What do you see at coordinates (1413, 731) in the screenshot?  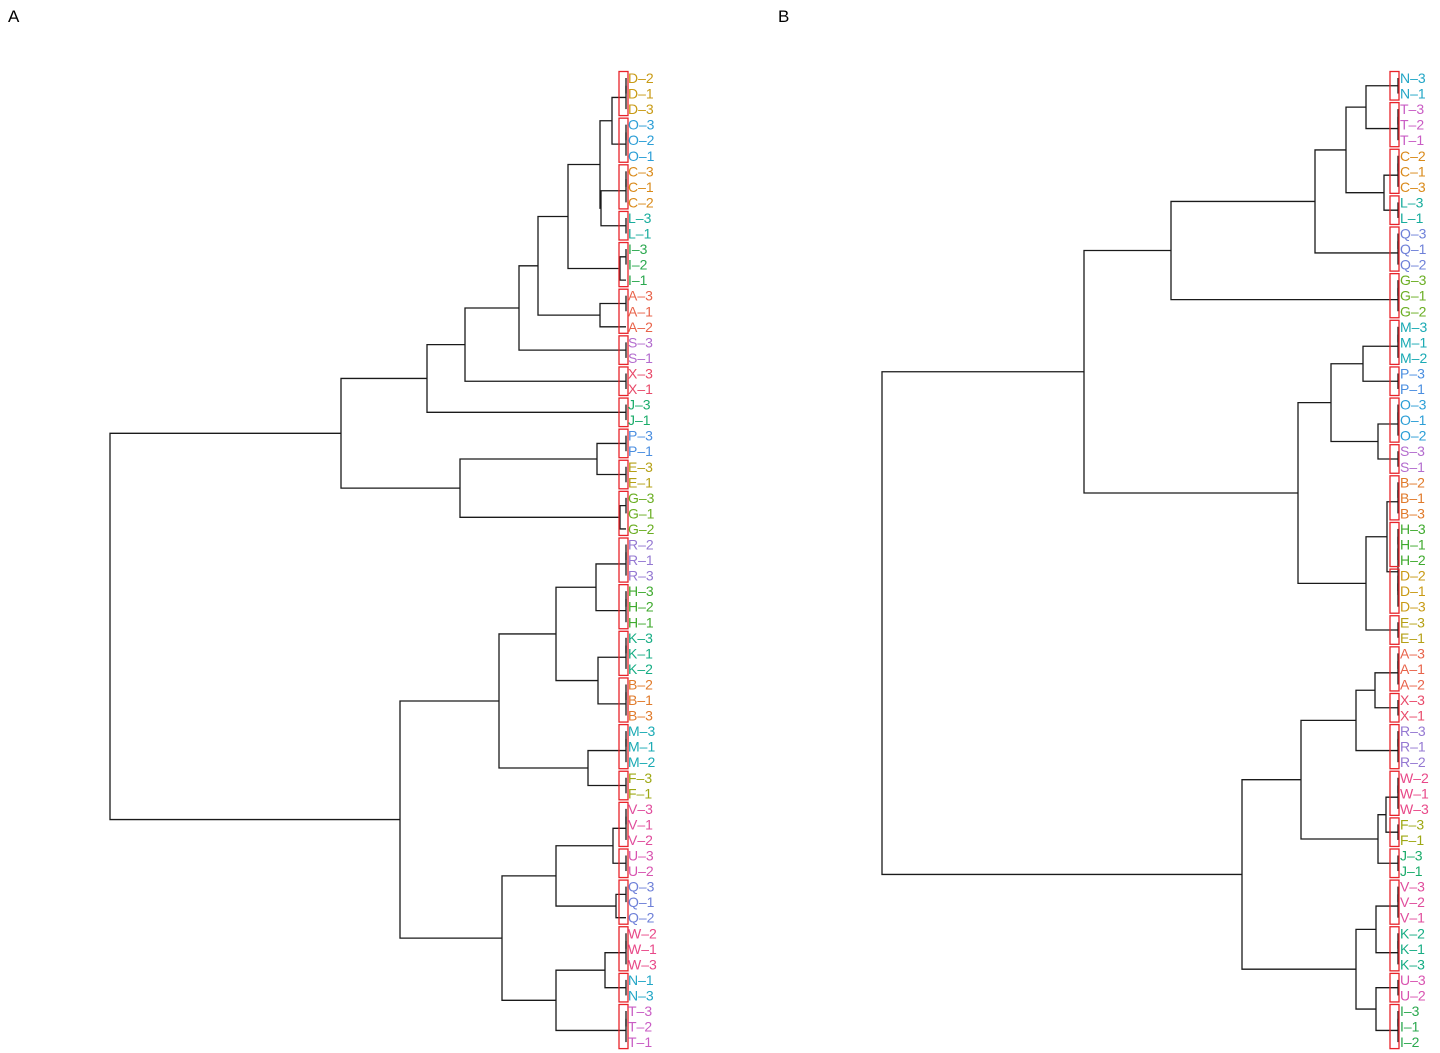 I see `panel-b-leaf-label: R–3` at bounding box center [1413, 731].